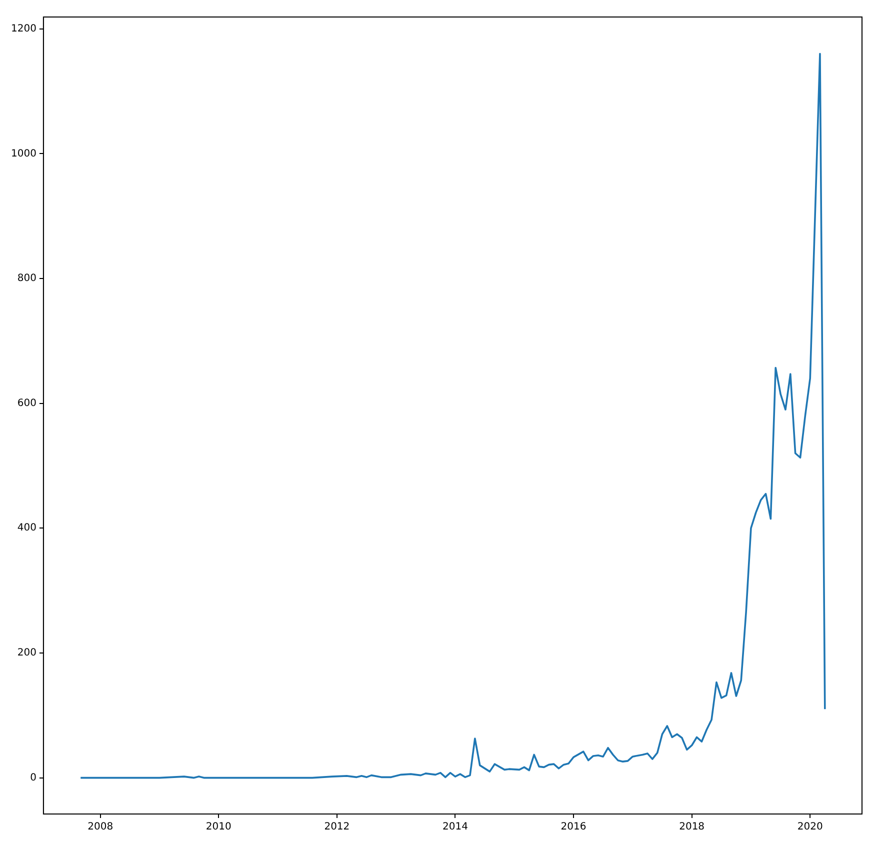 The height and width of the screenshot is (844, 878). Describe the element at coordinates (26, 278) in the screenshot. I see `y-tick-label: 800` at that location.